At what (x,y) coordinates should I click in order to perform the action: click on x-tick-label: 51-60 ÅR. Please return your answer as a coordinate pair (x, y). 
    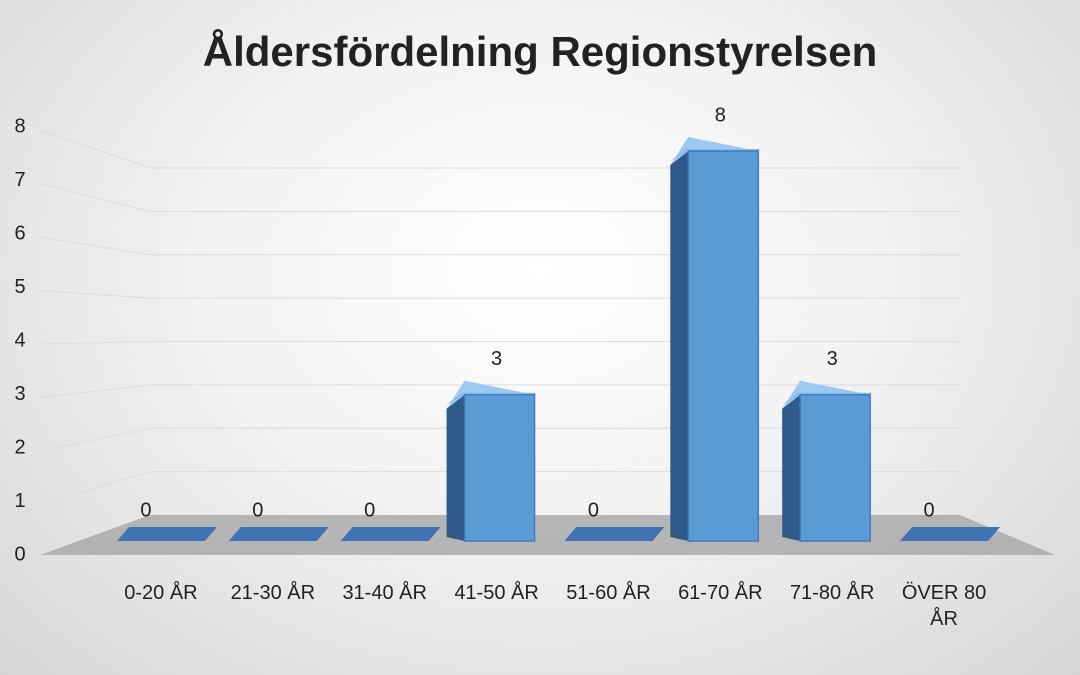
    Looking at the image, I should click on (608, 593).